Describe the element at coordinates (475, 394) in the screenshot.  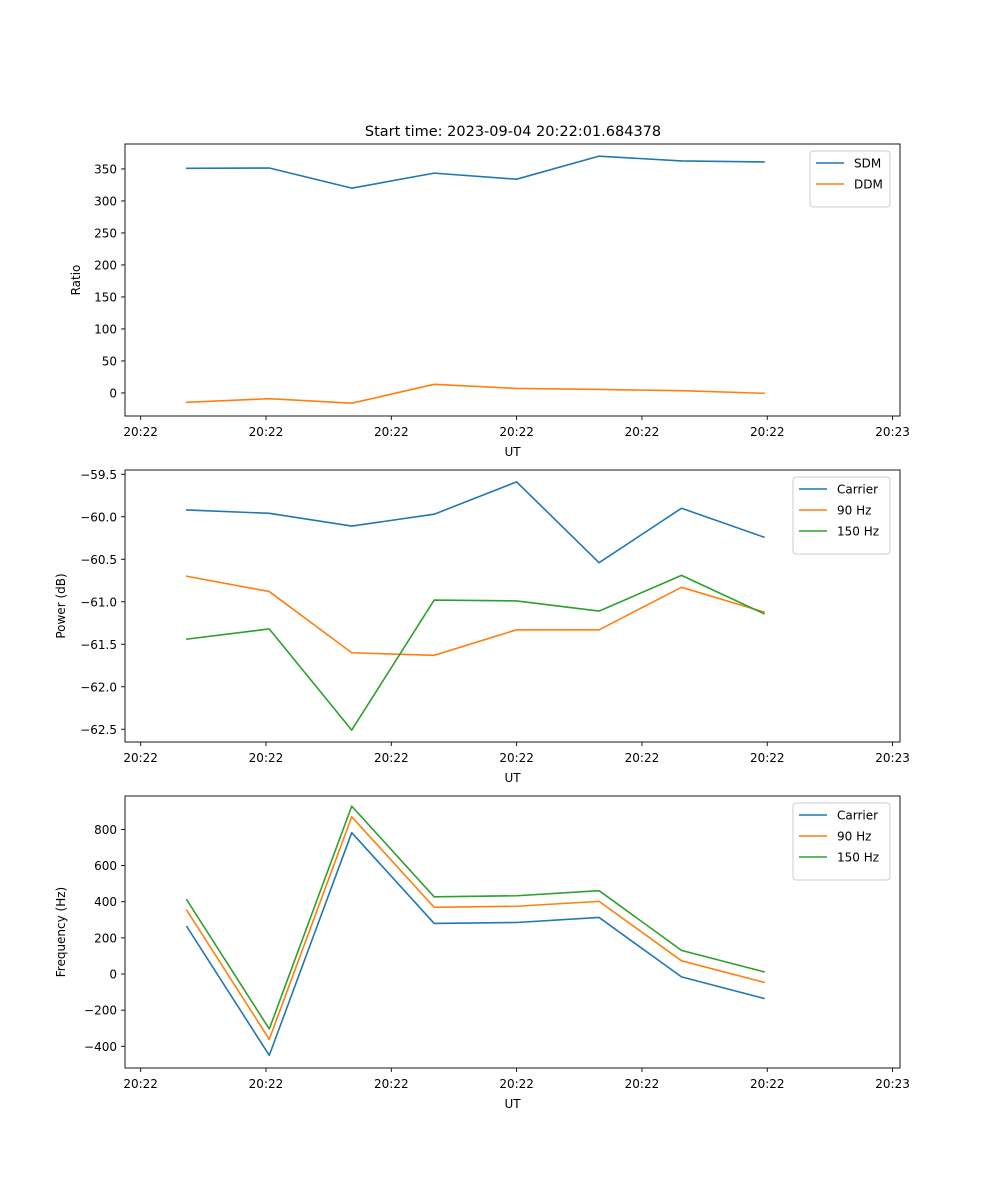
I see `ratio-series-ddm` at that location.